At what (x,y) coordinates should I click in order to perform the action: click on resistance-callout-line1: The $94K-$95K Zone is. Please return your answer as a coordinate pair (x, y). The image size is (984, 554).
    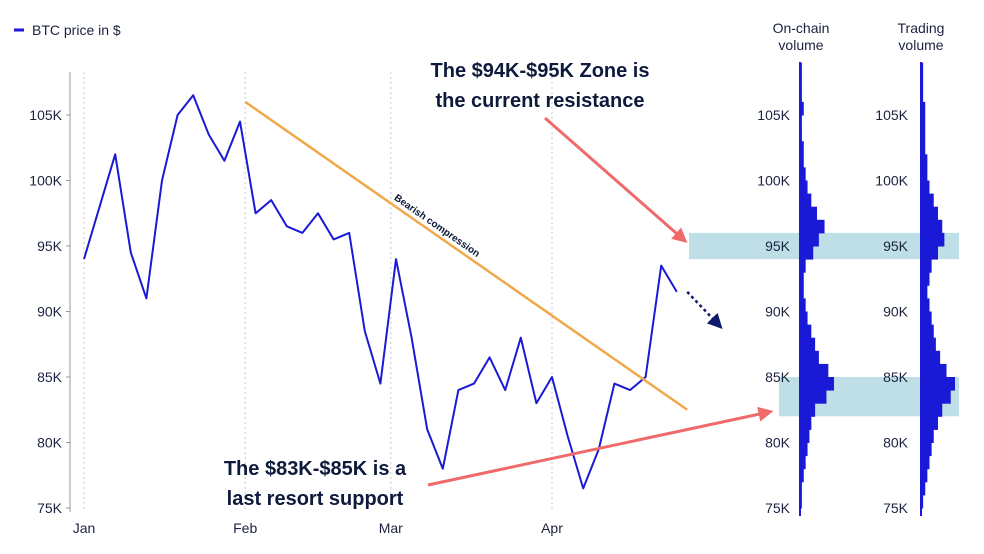
    Looking at the image, I should click on (540, 71).